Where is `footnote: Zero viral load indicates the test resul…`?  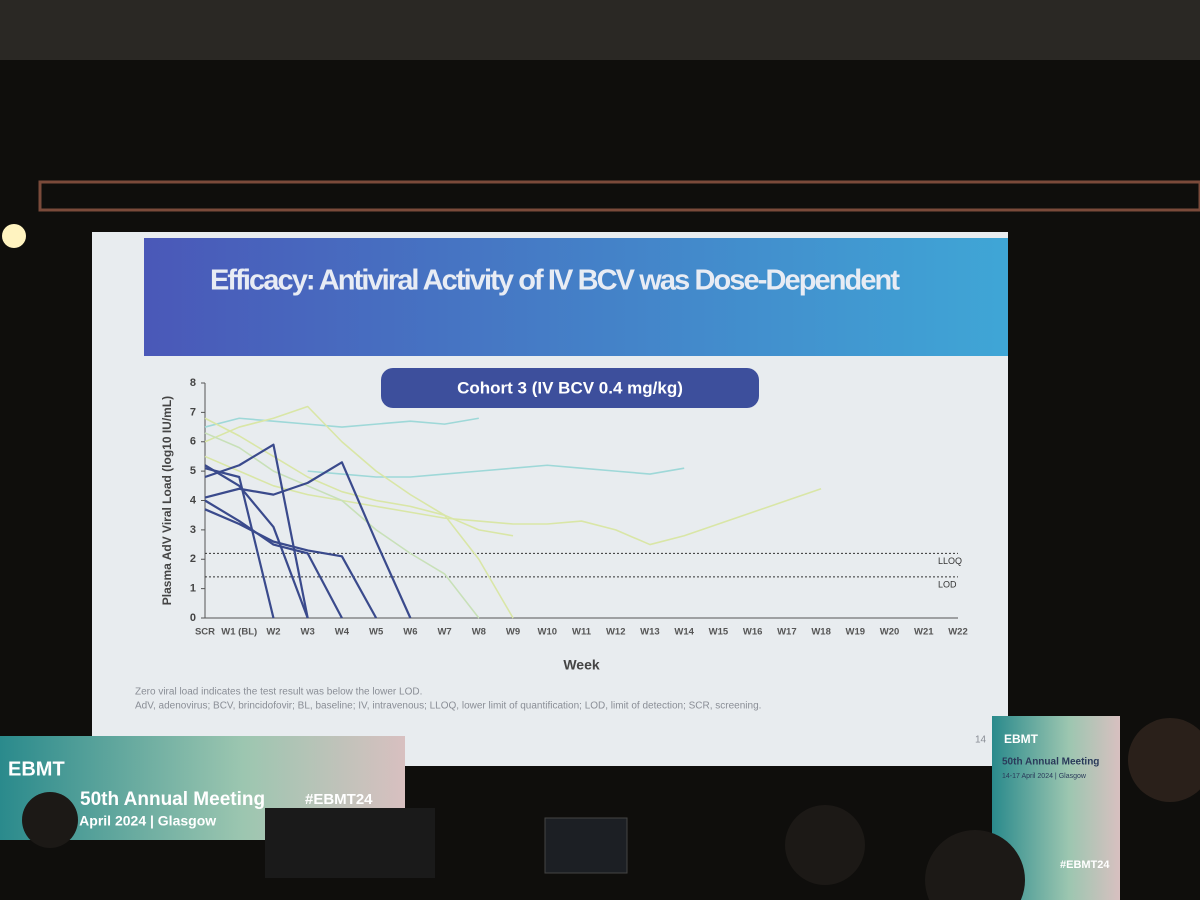
footnote: Zero viral load indicates the test resul… is located at coordinates (278, 692).